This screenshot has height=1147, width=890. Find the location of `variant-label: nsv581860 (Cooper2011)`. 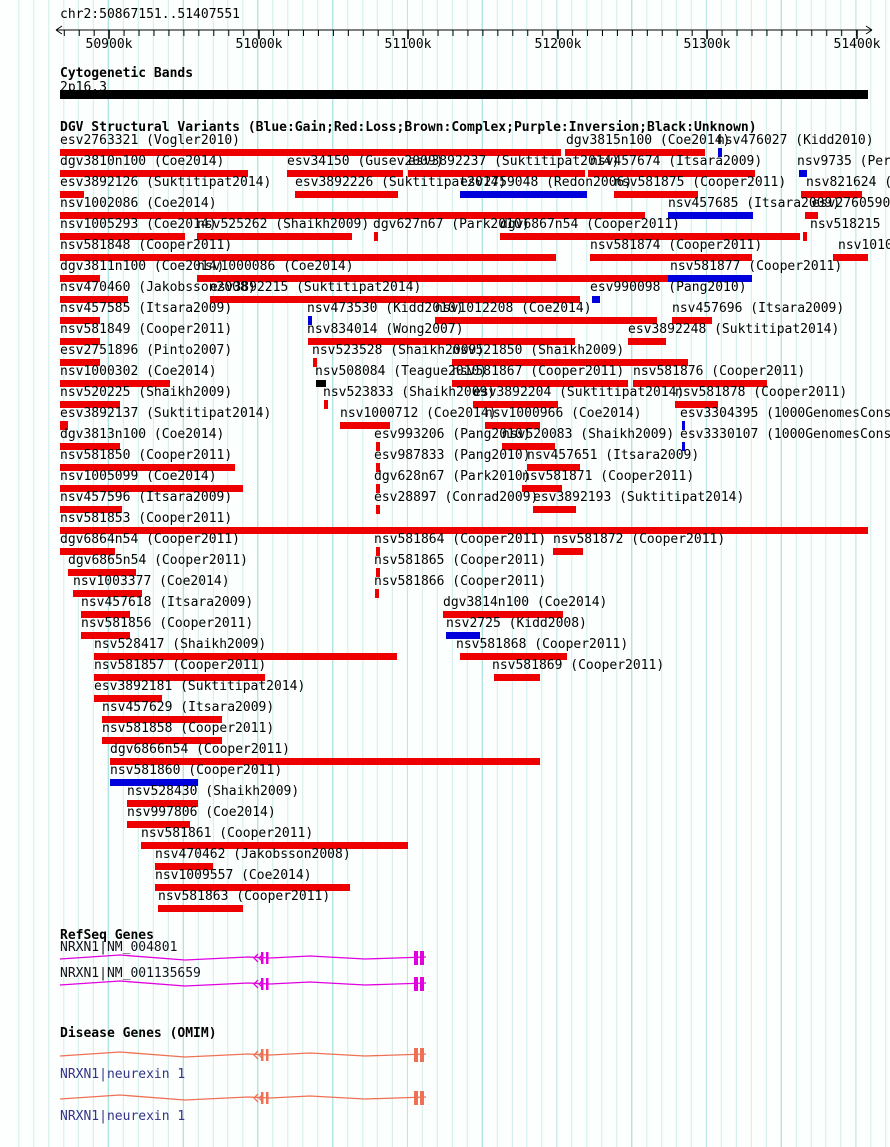

variant-label: nsv581860 (Cooper2011) is located at coordinates (196, 770).